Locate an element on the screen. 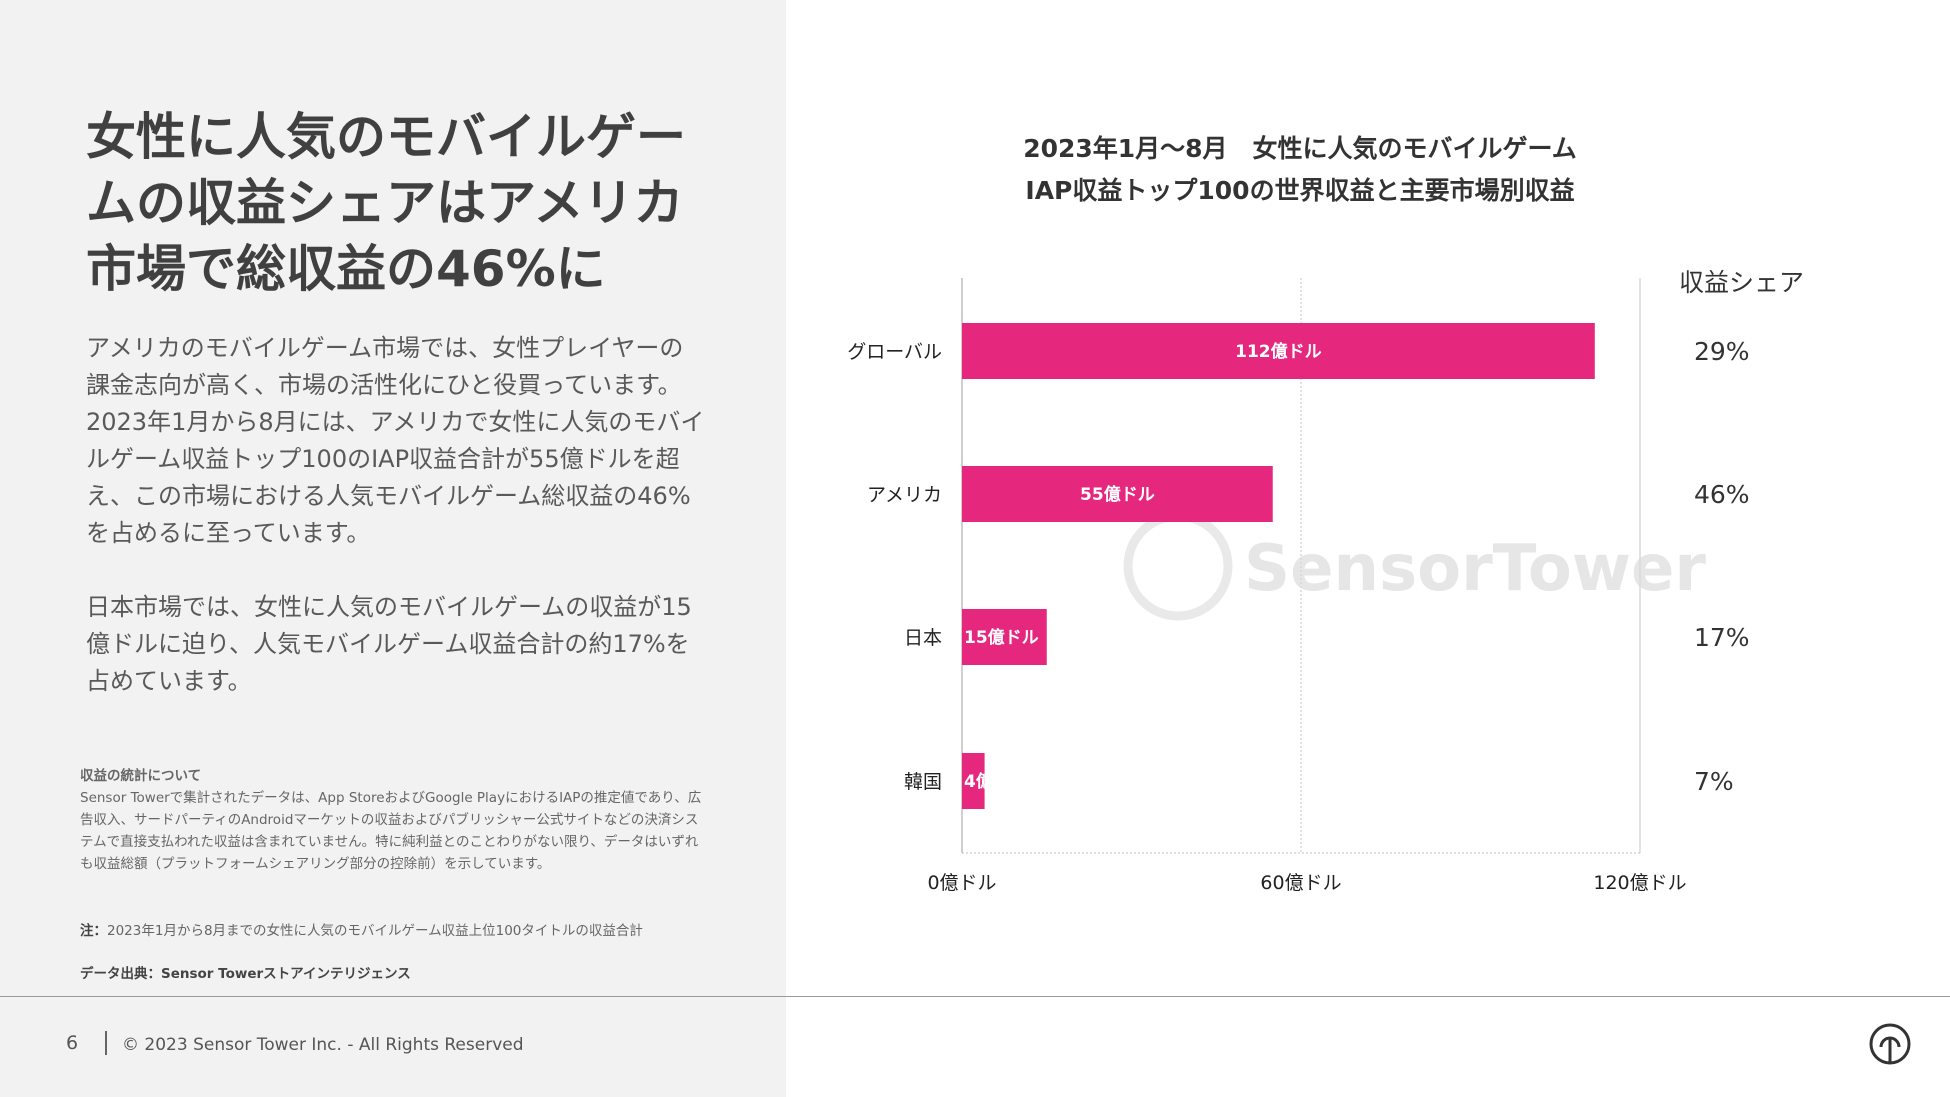  sensor-tower-logo-icon is located at coordinates (1890, 1044).